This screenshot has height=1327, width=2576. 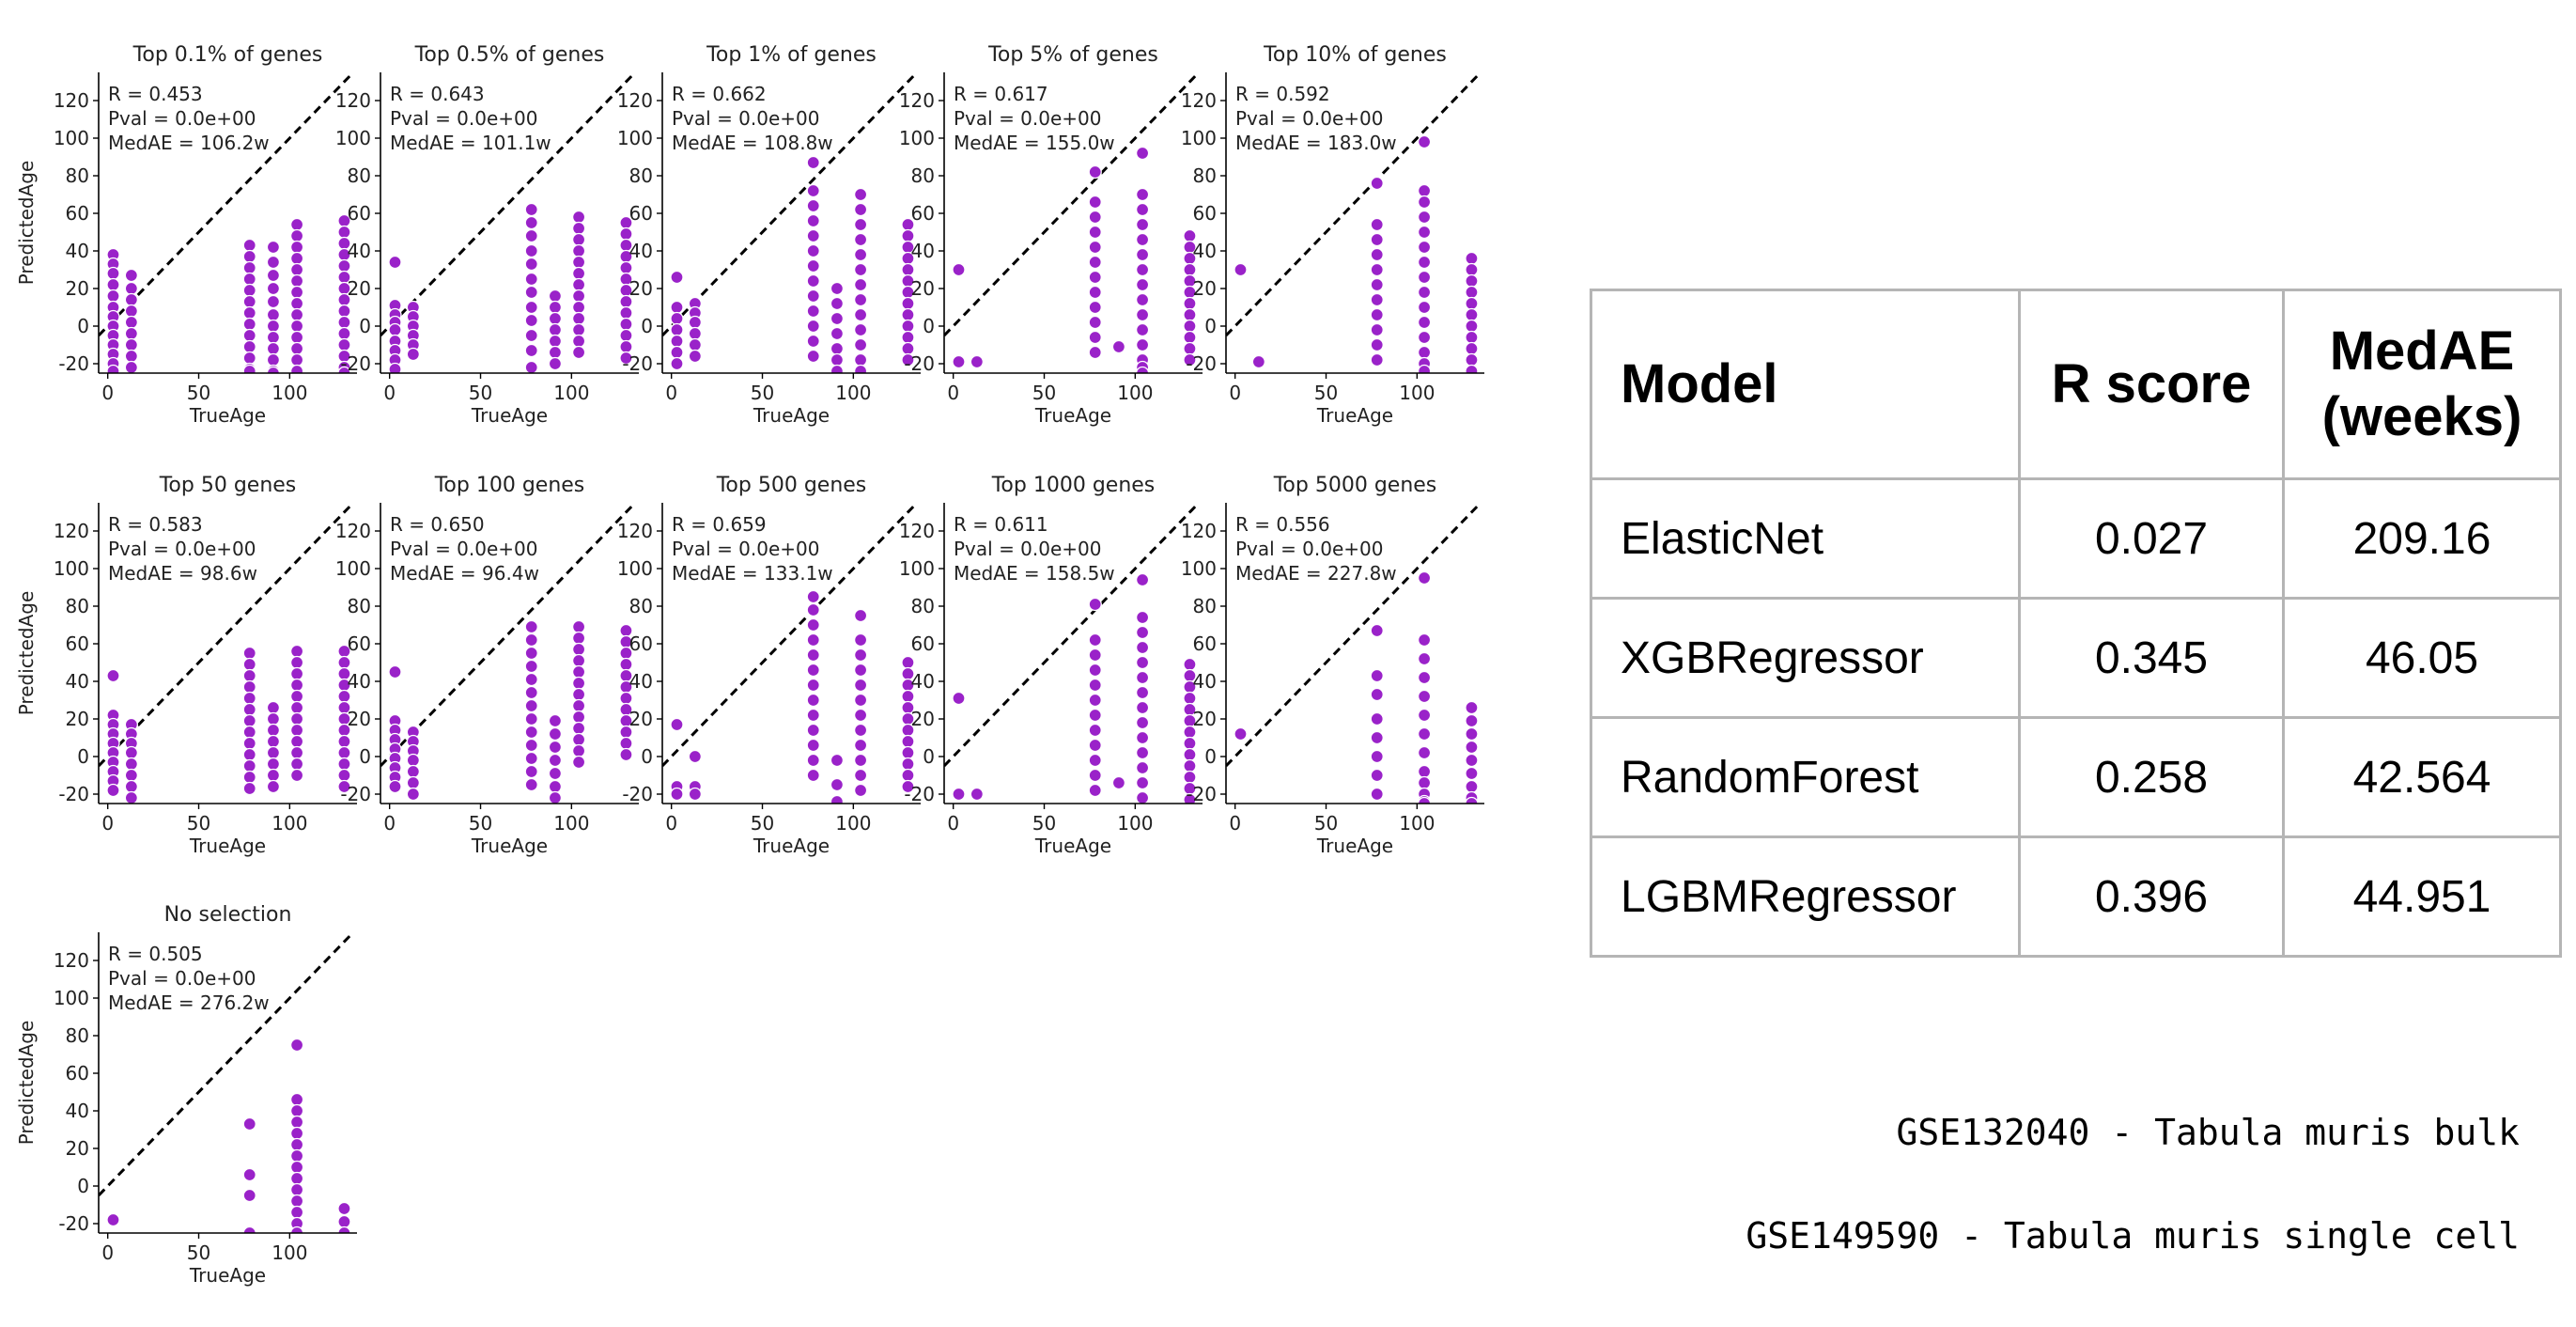 I want to click on x-axis-label: TrueAge, so click(x=510, y=846).